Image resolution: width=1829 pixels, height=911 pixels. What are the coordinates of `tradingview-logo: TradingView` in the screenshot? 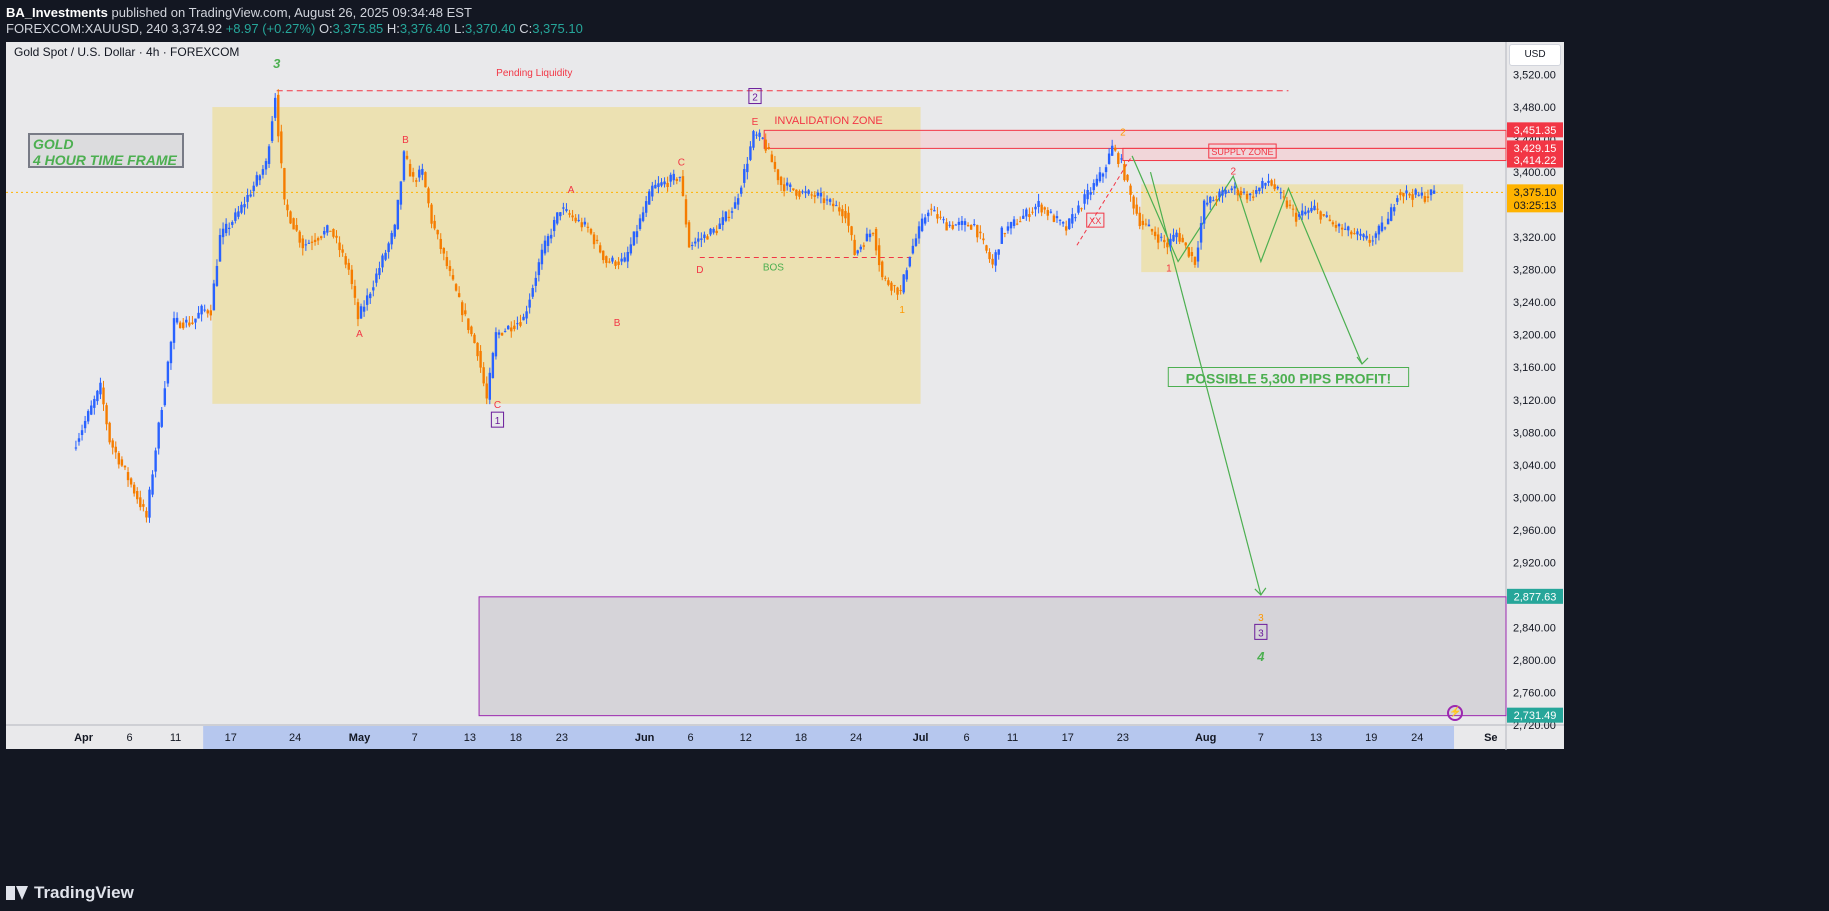 It's located at (70, 893).